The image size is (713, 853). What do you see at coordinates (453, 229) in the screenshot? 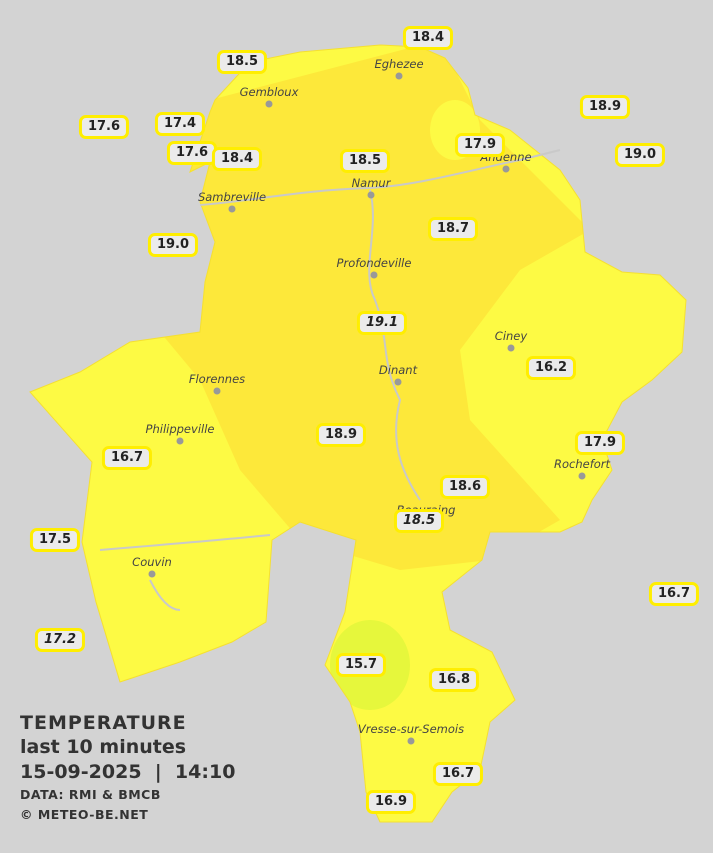
I see `station-temperature-label: 18.7` at bounding box center [453, 229].